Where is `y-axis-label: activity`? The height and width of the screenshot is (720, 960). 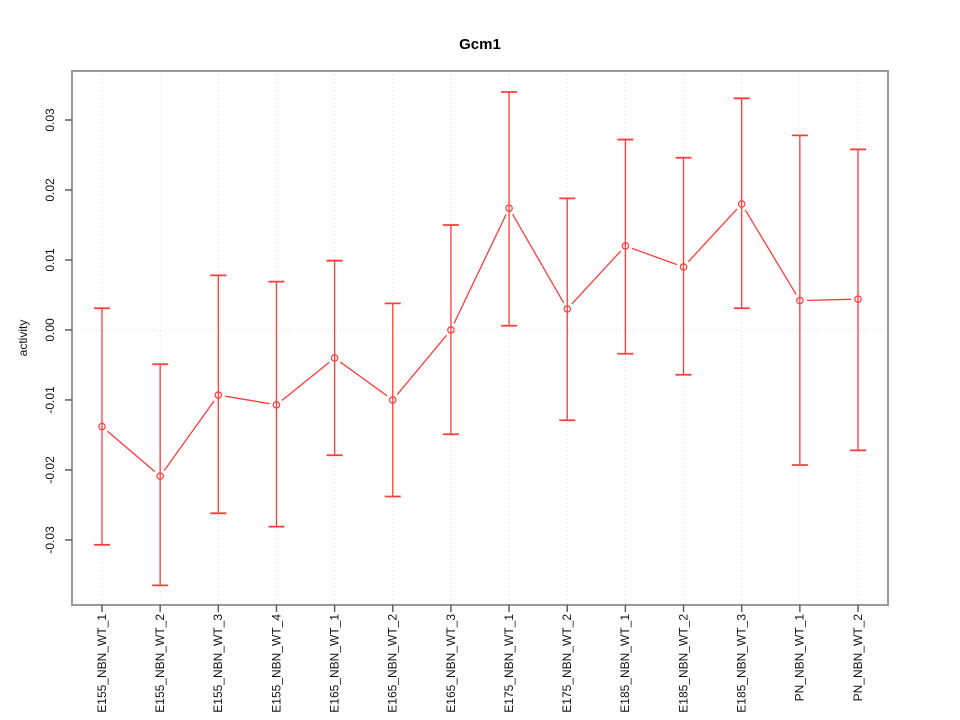 y-axis-label: activity is located at coordinates (23, 338).